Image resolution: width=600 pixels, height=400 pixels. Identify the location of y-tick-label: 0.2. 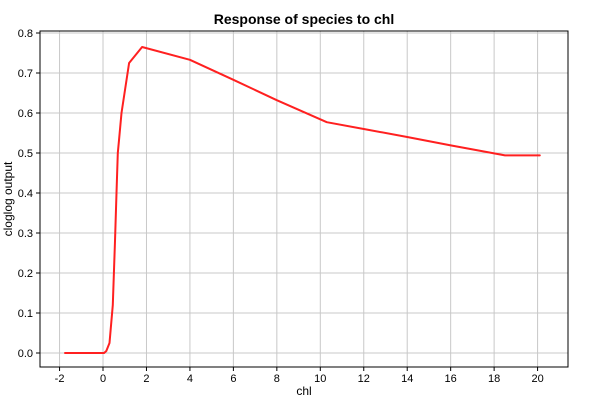
(25, 274).